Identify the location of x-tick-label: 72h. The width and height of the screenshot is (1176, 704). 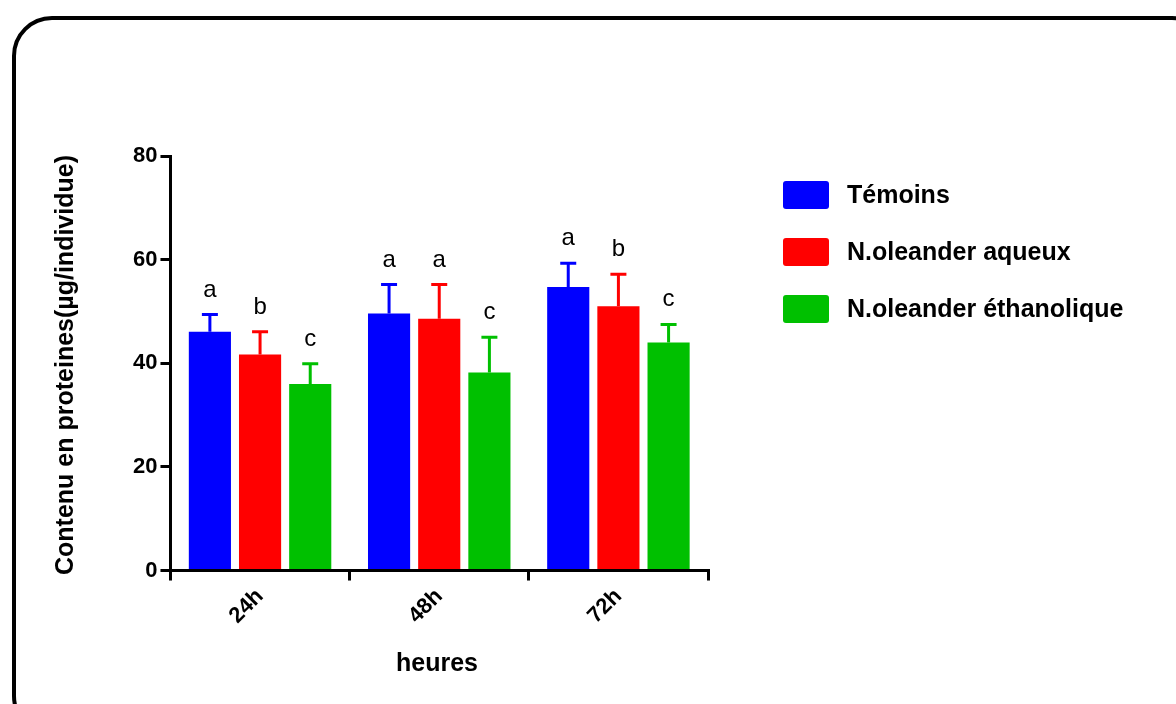
(604, 605).